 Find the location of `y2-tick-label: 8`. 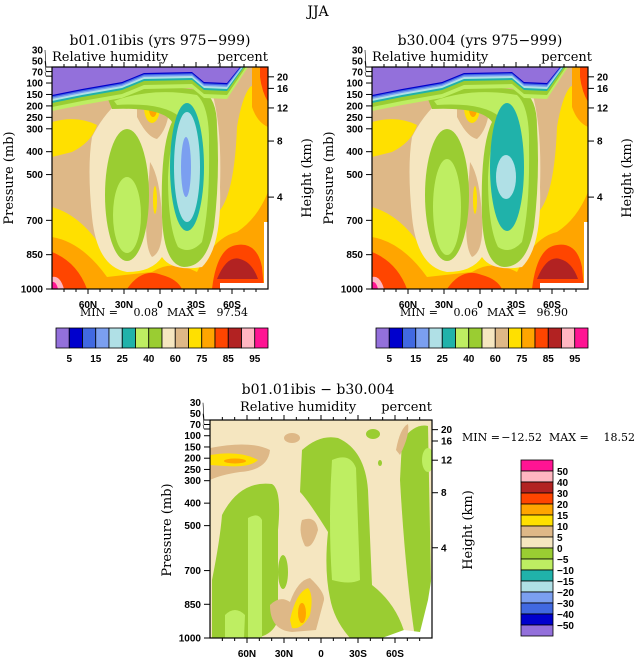

y2-tick-label: 8 is located at coordinates (280, 142).